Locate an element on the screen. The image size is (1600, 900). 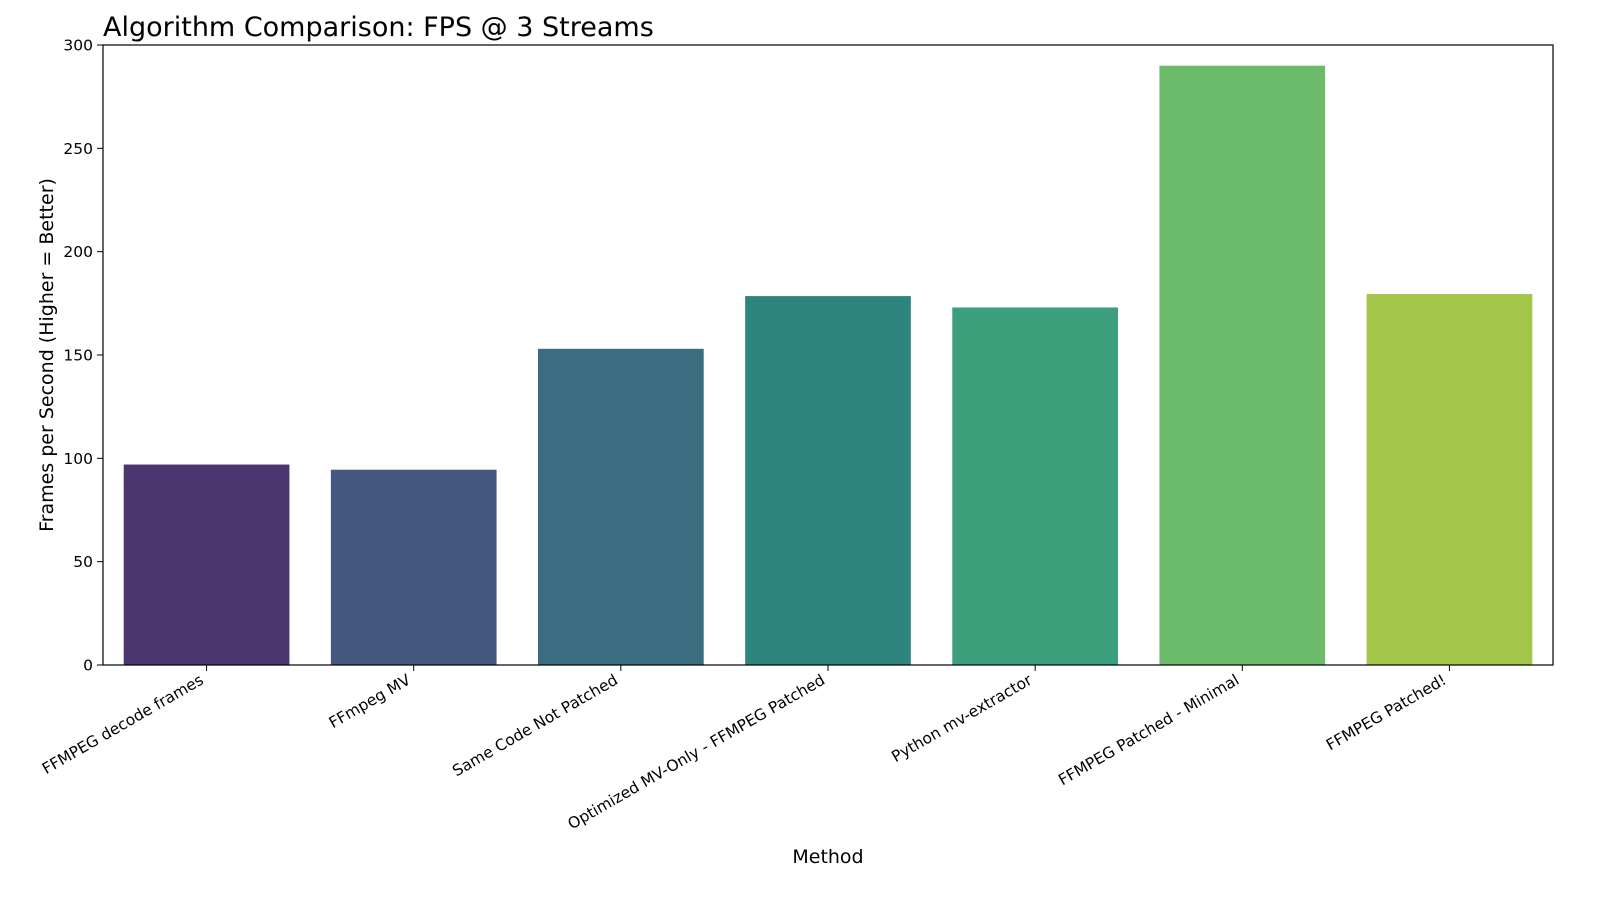
chart-title: Algorithm Comparison: FPS @ 3 Streams is located at coordinates (378, 27).